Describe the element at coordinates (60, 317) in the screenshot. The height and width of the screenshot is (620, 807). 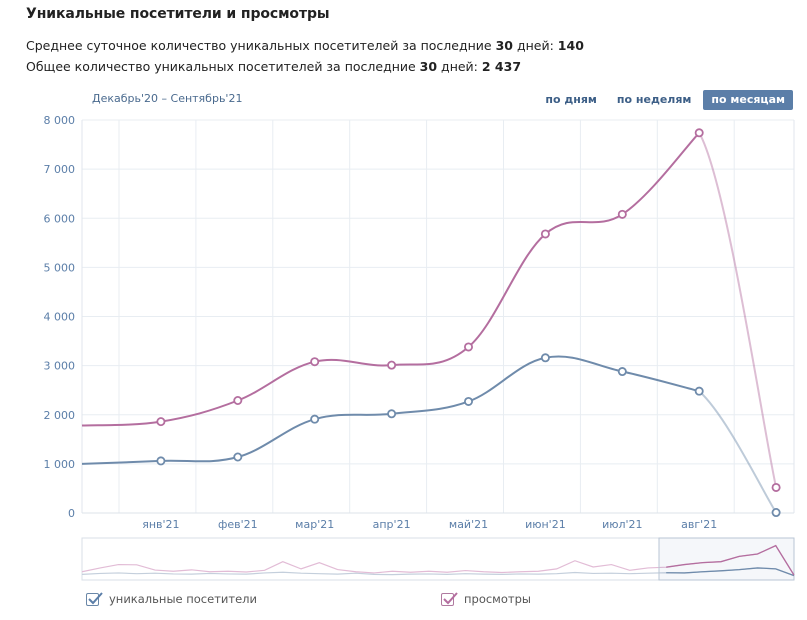
I see `y-tick-label: 4 000` at that location.